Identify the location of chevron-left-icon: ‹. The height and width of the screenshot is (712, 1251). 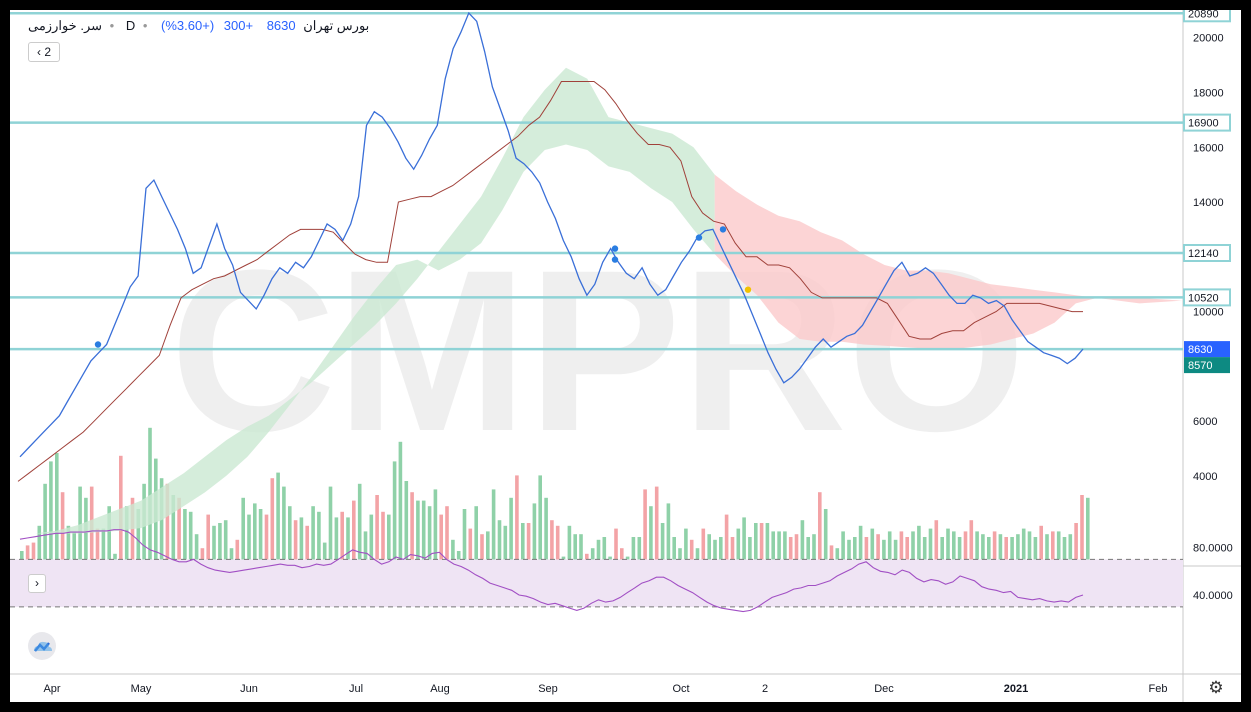
(38, 52).